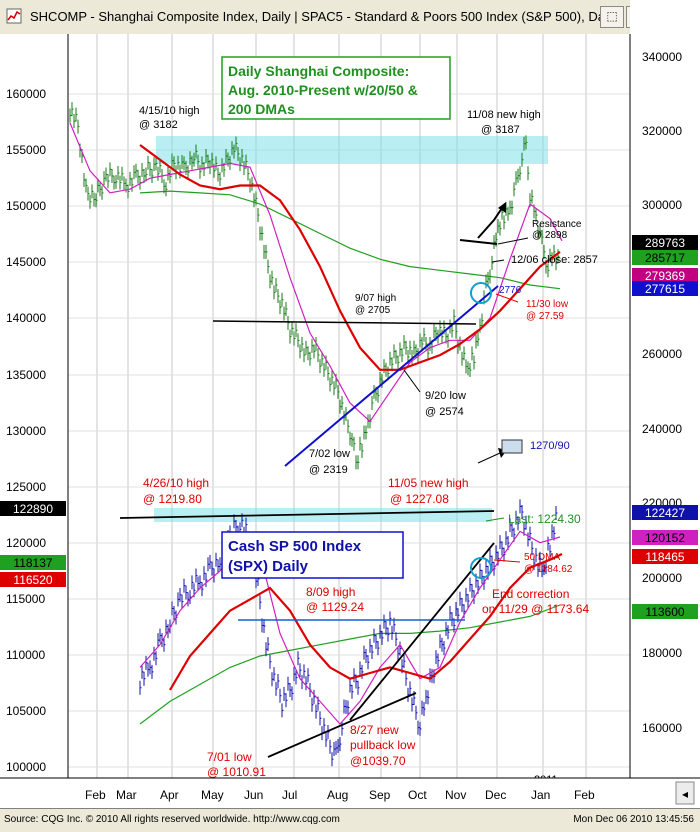 This screenshot has width=700, height=832. Describe the element at coordinates (289, 795) in the screenshot. I see `x-axis-month-label: Jul` at that location.